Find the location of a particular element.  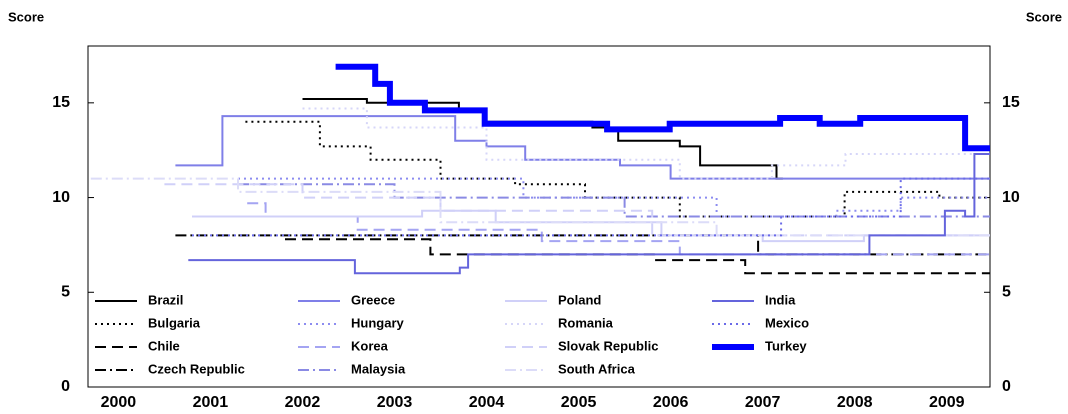

legend-label: Chile is located at coordinates (164, 345).